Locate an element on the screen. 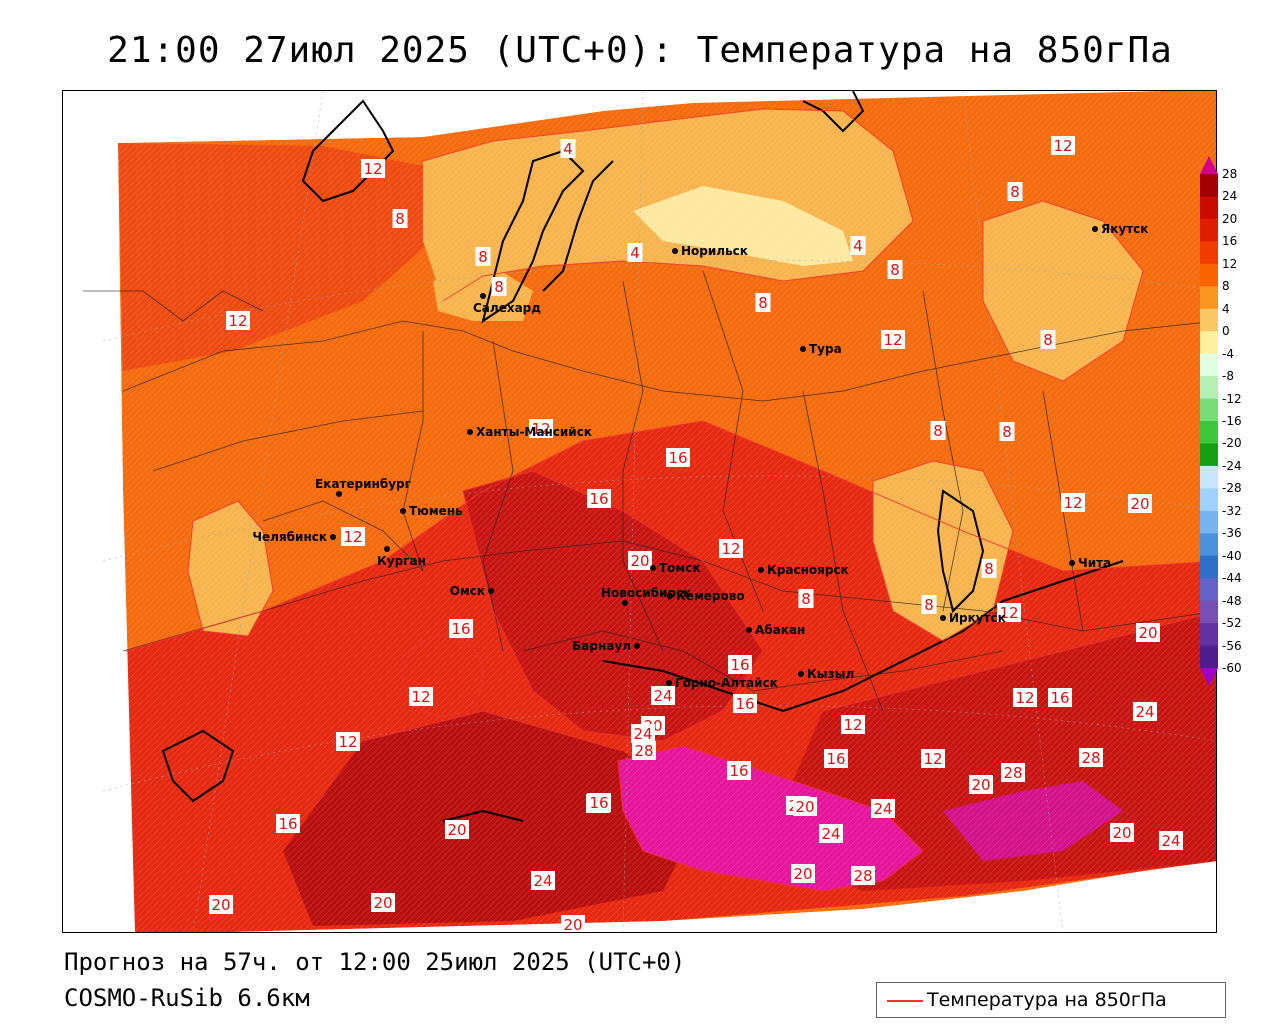 Image resolution: width=1280 pixels, height=1024 pixels. city-label: Чита is located at coordinates (1094, 563).